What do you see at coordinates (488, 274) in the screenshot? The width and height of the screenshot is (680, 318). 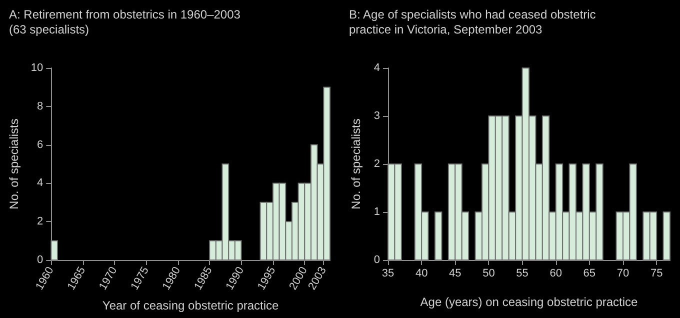 I see `x-tick-label: 50` at bounding box center [488, 274].